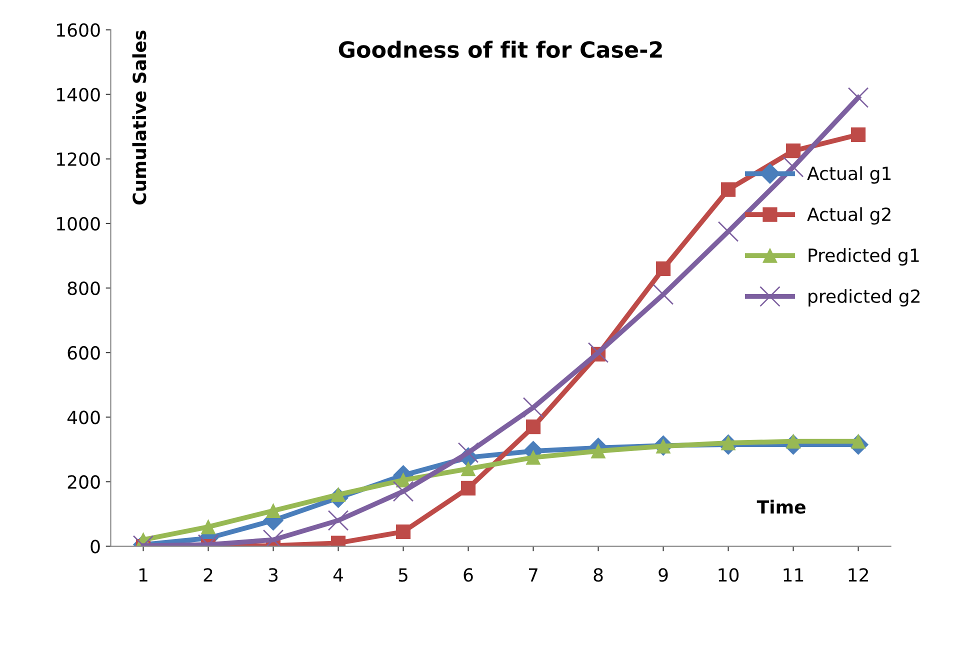 The image size is (963, 648). What do you see at coordinates (848, 216) in the screenshot?
I see `legend-label: Actual g2` at bounding box center [848, 216].